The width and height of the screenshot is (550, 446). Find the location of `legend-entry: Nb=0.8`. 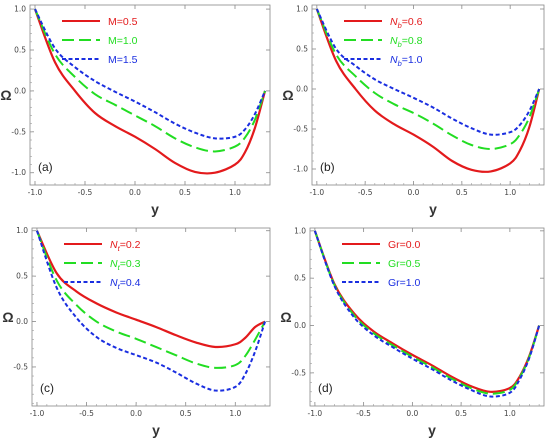

legend-entry: Nb=0.8 is located at coordinates (406, 42).